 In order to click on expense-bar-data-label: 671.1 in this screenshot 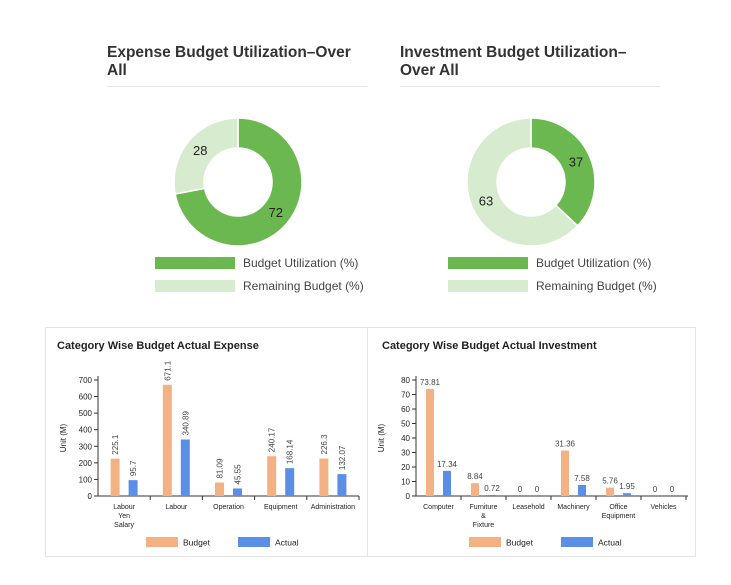, I will do `click(167, 370)`.